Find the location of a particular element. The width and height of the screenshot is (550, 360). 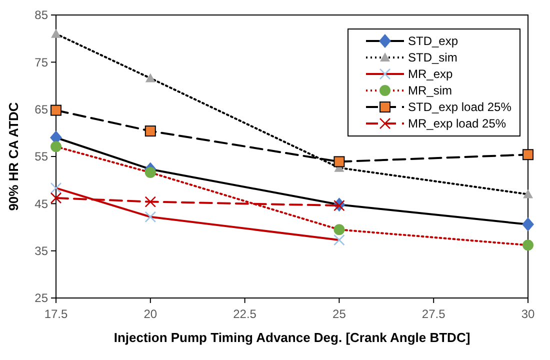

y-tick-label: 35 is located at coordinates (41, 251).